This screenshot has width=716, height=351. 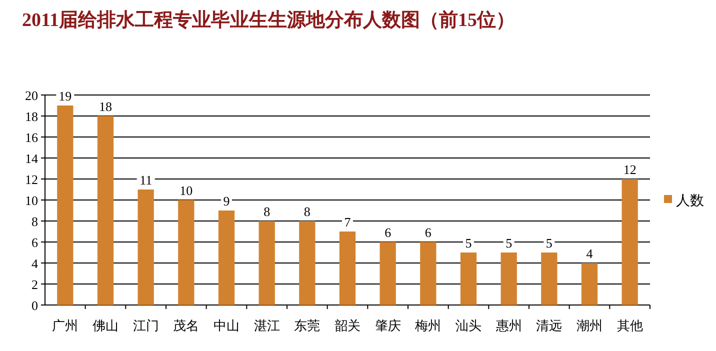 What do you see at coordinates (227, 325) in the screenshot?
I see `x-tick-label: 中山` at bounding box center [227, 325].